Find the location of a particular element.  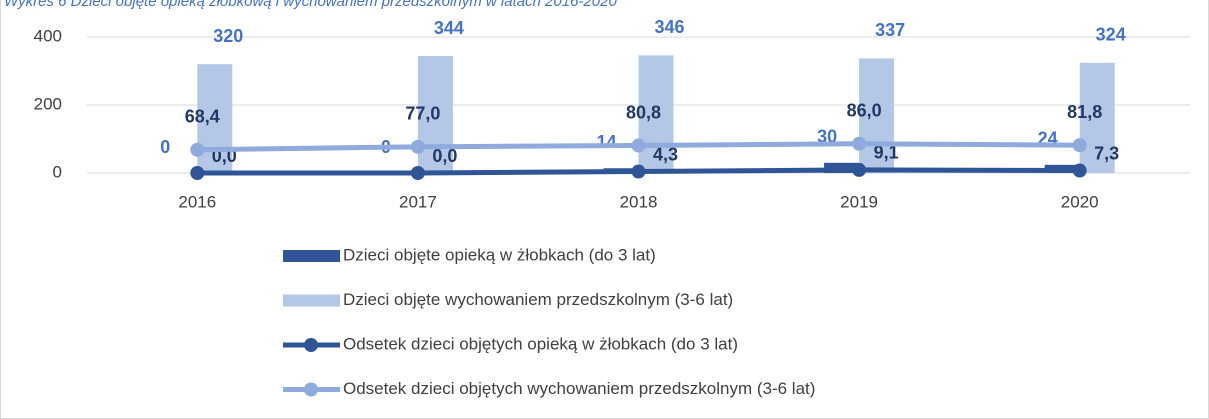

x-tick-label: 2020 is located at coordinates (1080, 201).